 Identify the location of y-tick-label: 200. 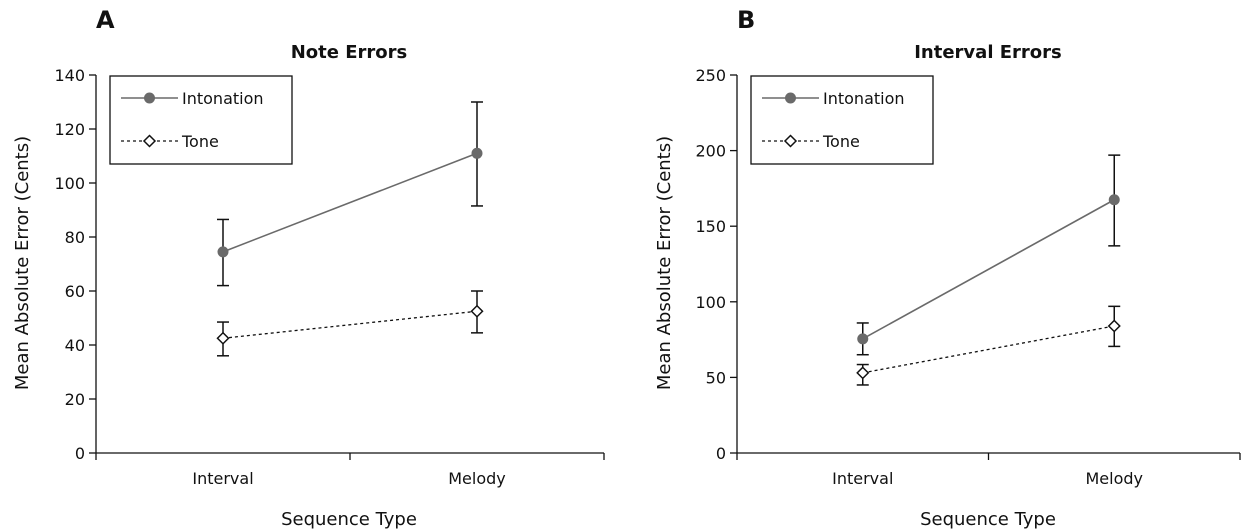
(710, 151).